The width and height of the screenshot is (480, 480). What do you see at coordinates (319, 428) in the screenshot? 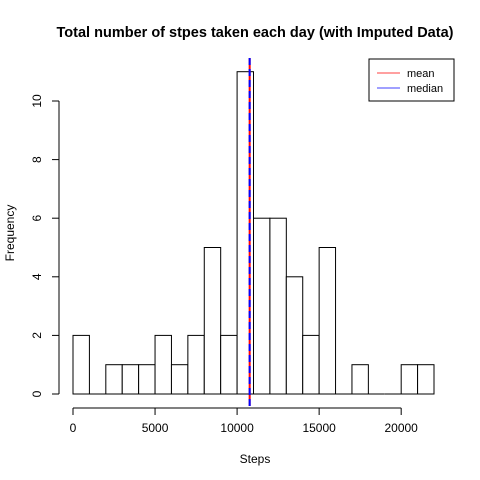
I see `x-tick-label: 15000` at bounding box center [319, 428].